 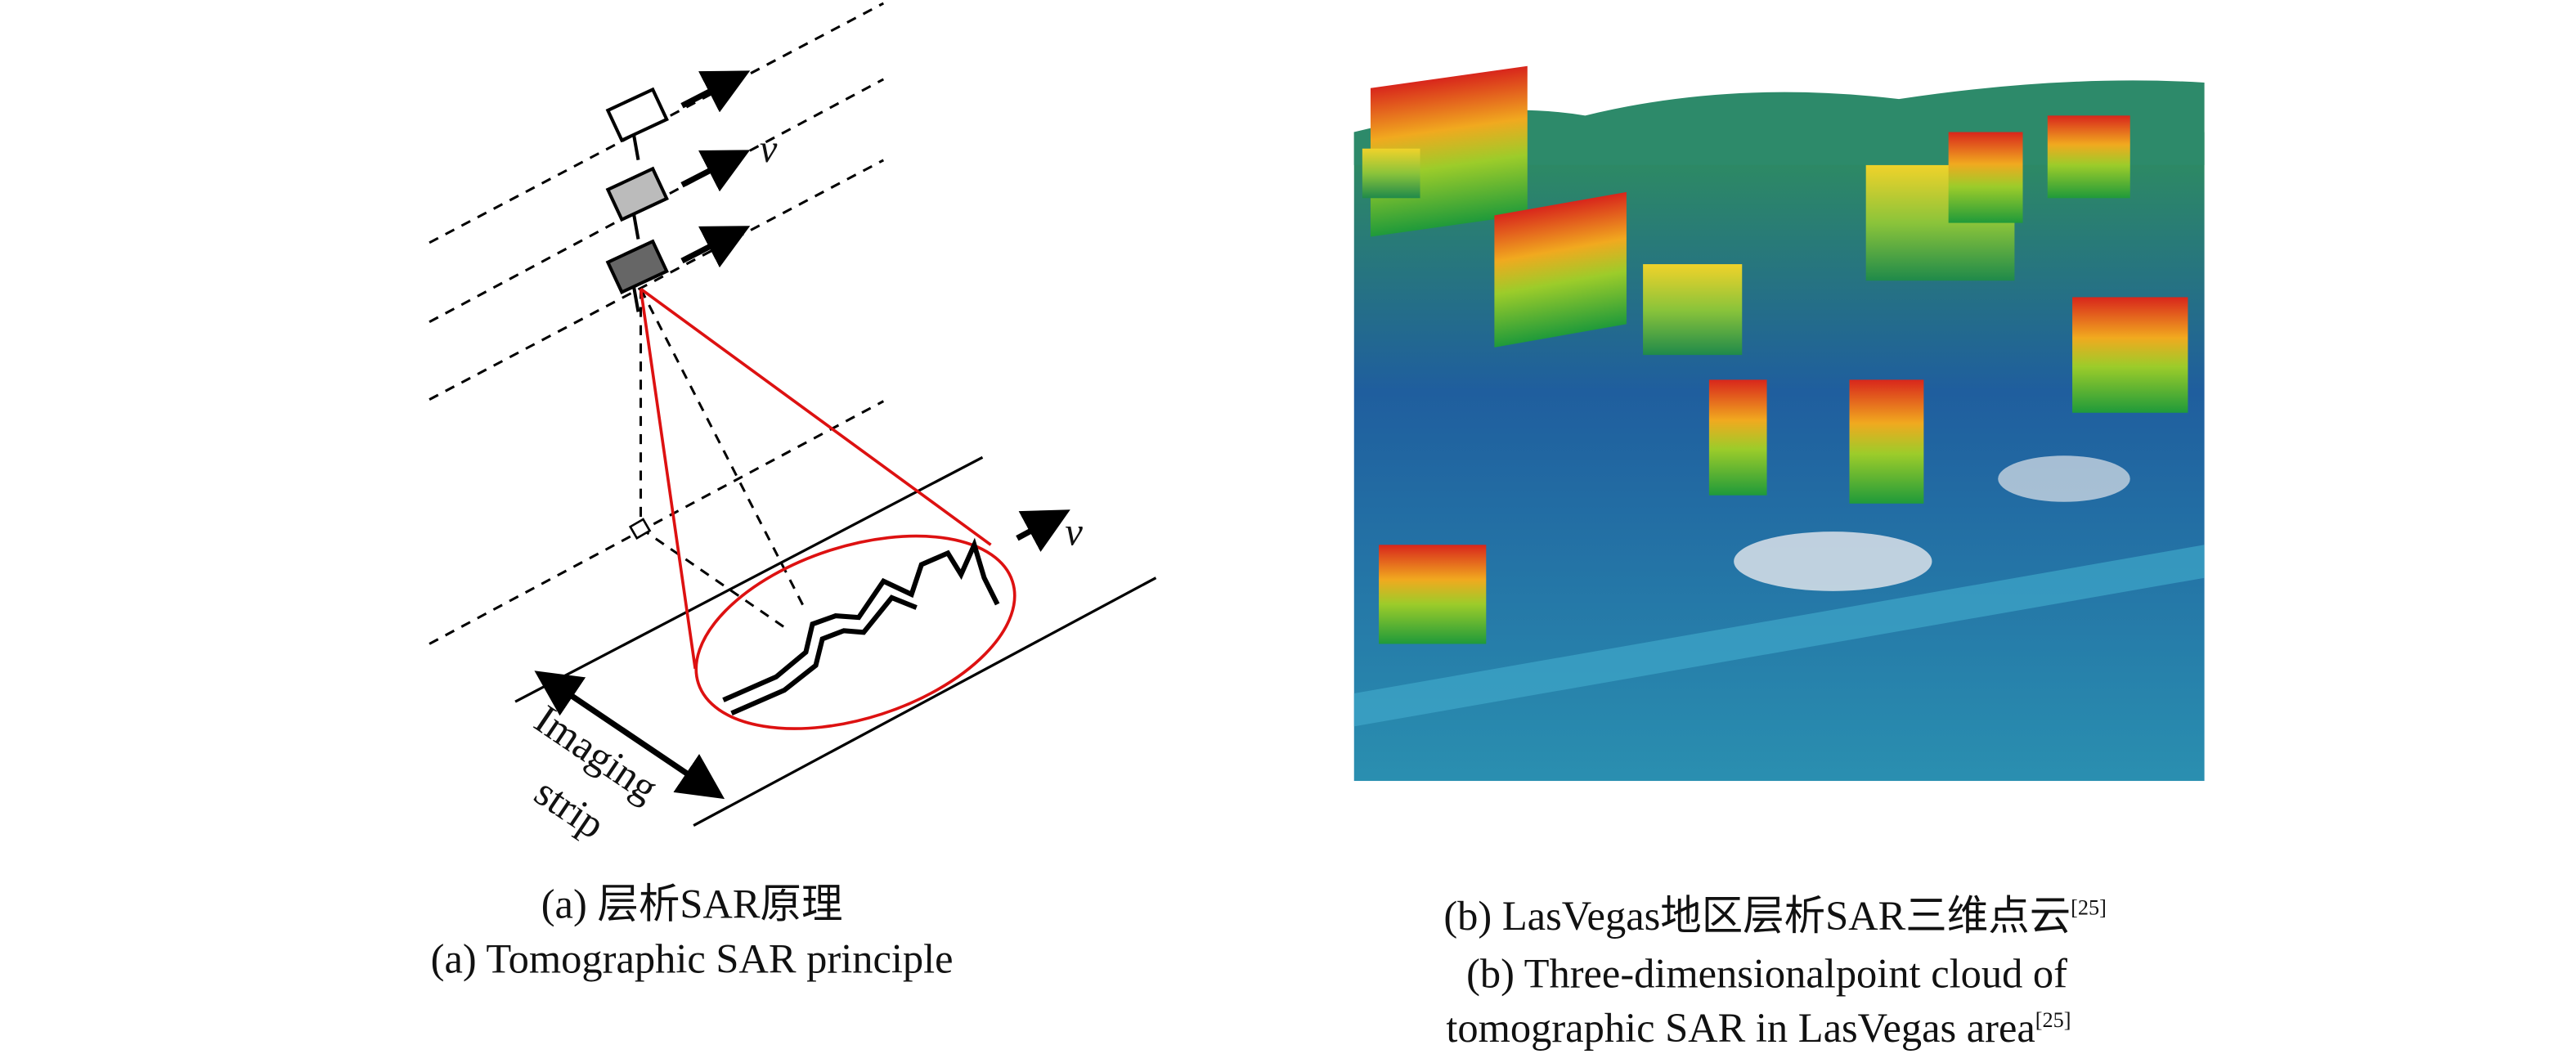 What do you see at coordinates (692, 958) in the screenshot?
I see `caption: (a) Tomographic SAR principle` at bounding box center [692, 958].